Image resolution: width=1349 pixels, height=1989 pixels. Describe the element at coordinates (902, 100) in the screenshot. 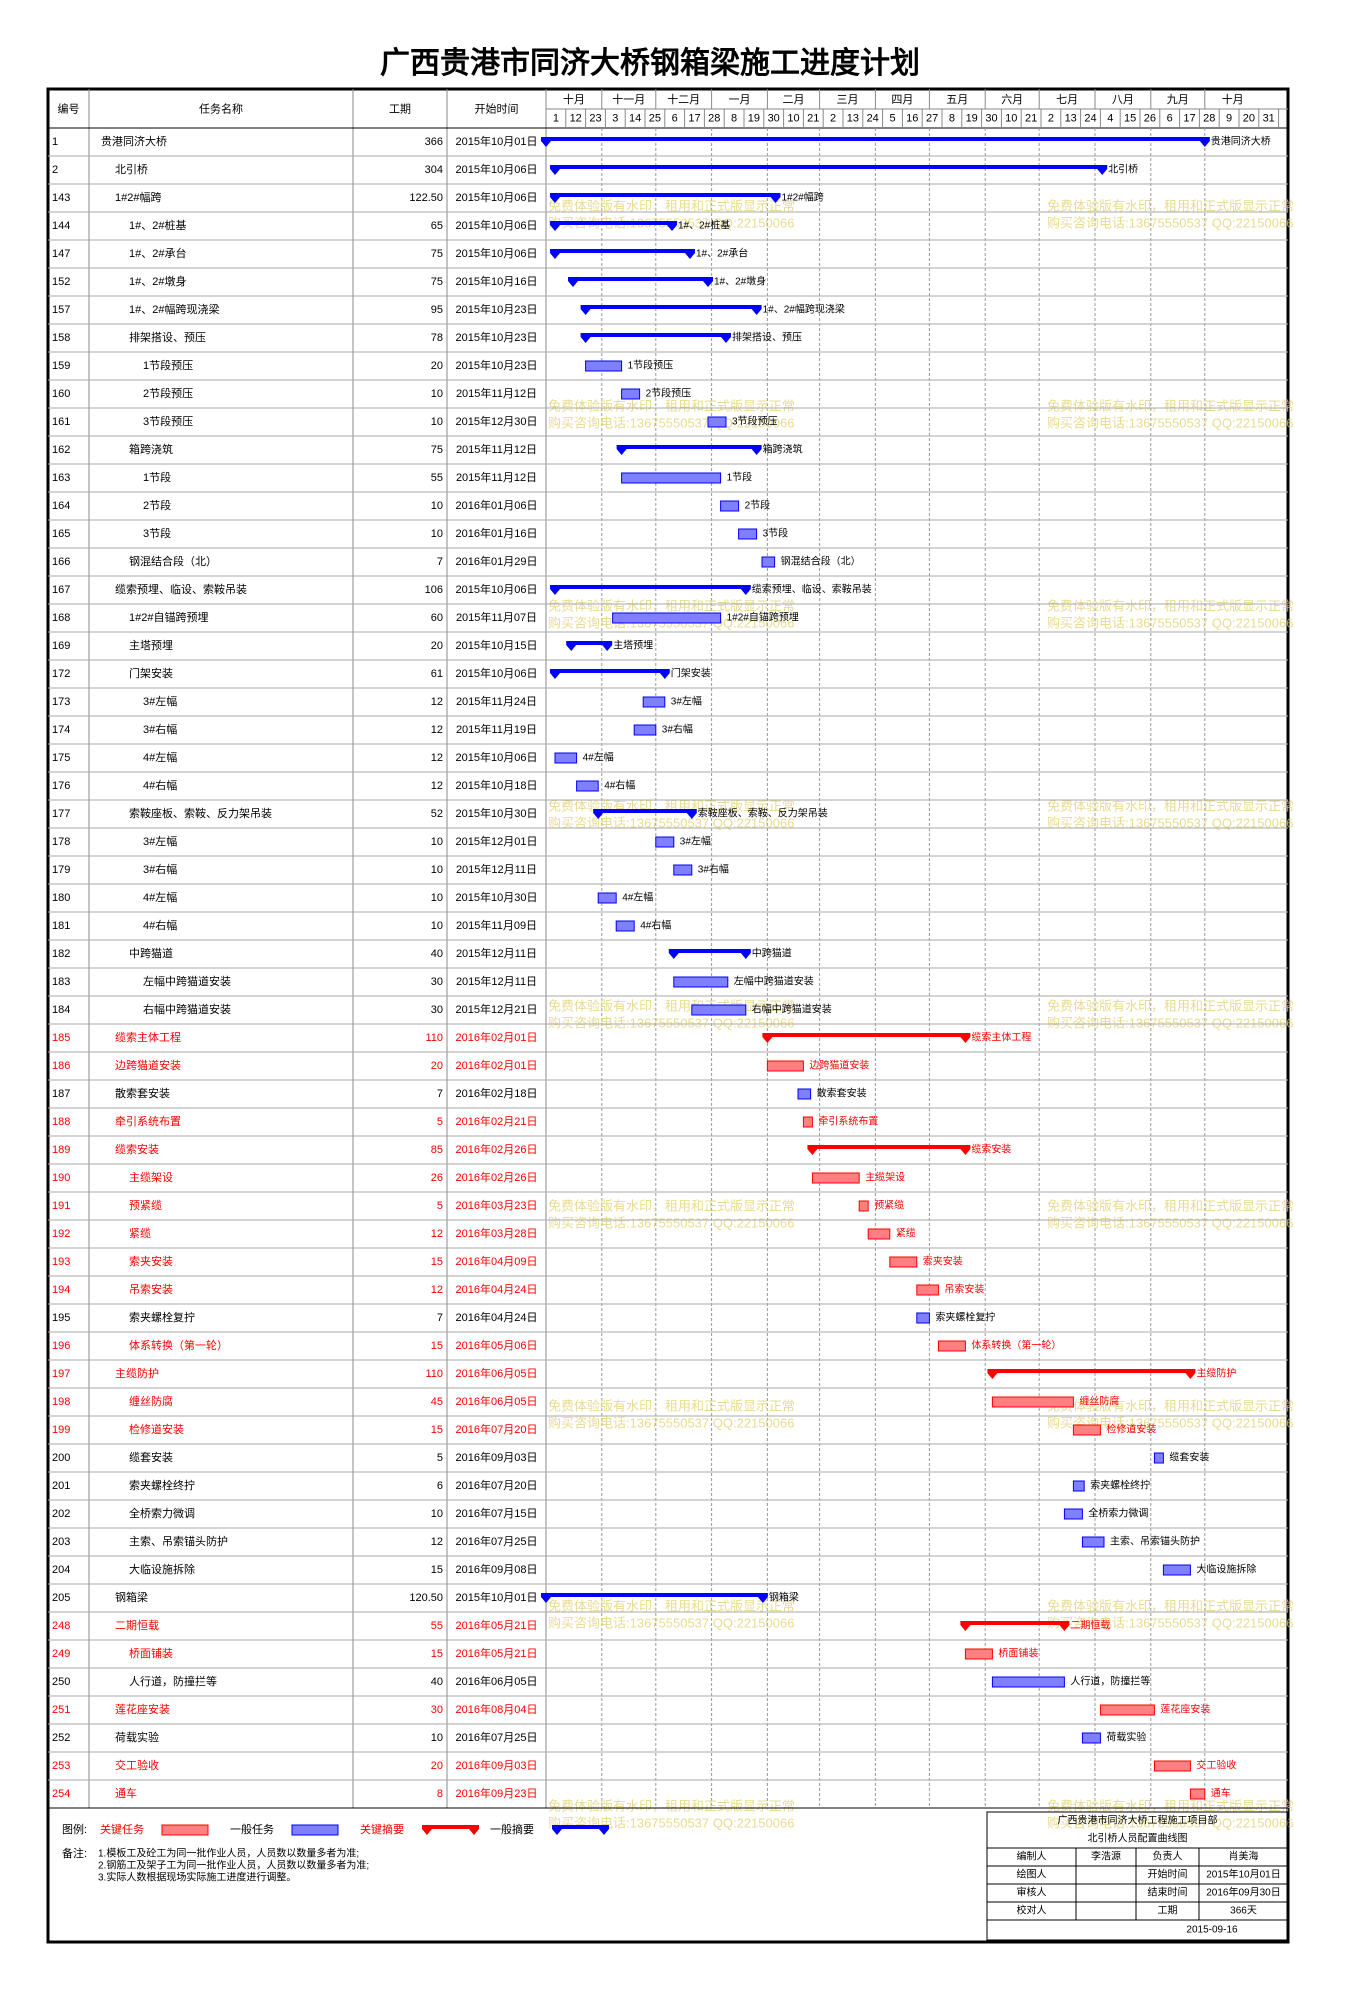

I see `month-label: 四月` at that location.